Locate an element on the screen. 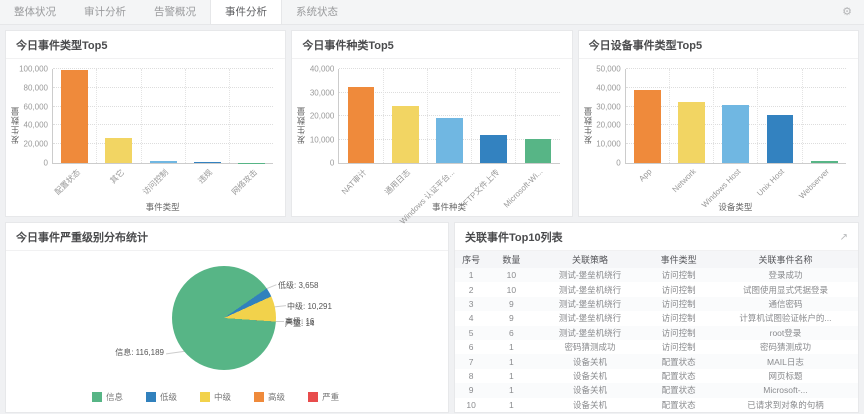 This screenshot has width=864, height=414. legend-item-低级: 低级 is located at coordinates (161, 397).